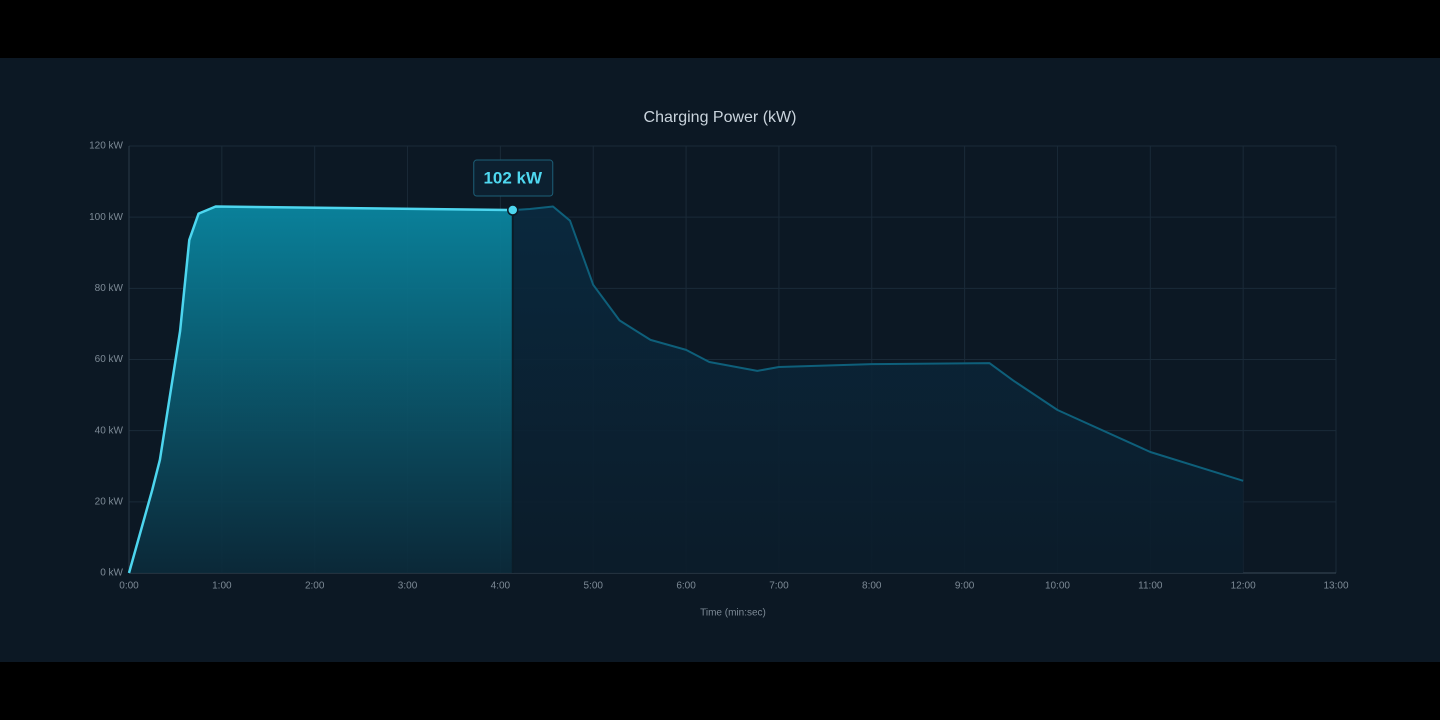 This screenshot has width=1440, height=720. I want to click on x-tick-label: 5:00, so click(593, 586).